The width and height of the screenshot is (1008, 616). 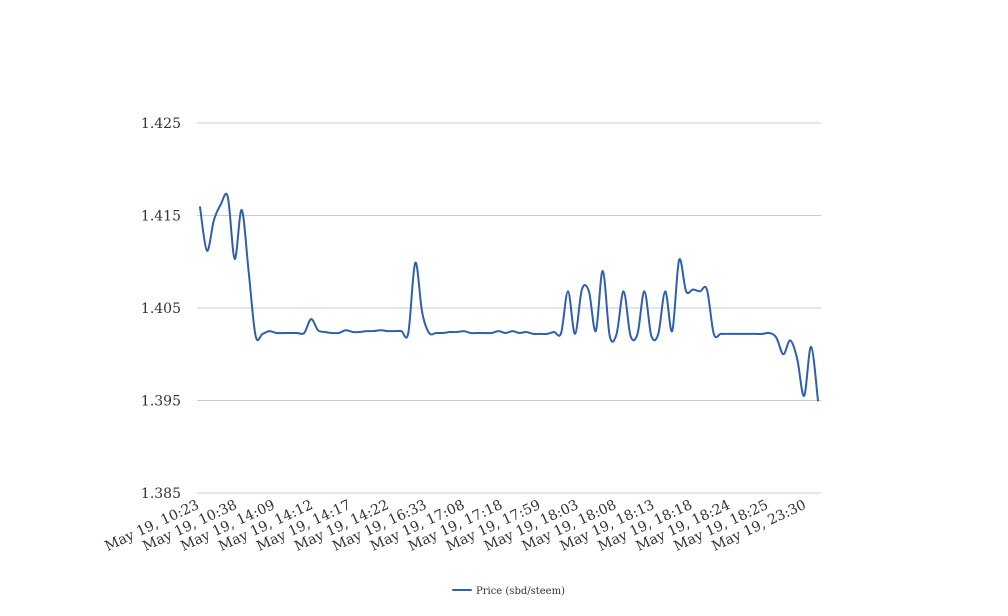 What do you see at coordinates (161, 494) in the screenshot?
I see `y-tick-label: 1.385` at bounding box center [161, 494].